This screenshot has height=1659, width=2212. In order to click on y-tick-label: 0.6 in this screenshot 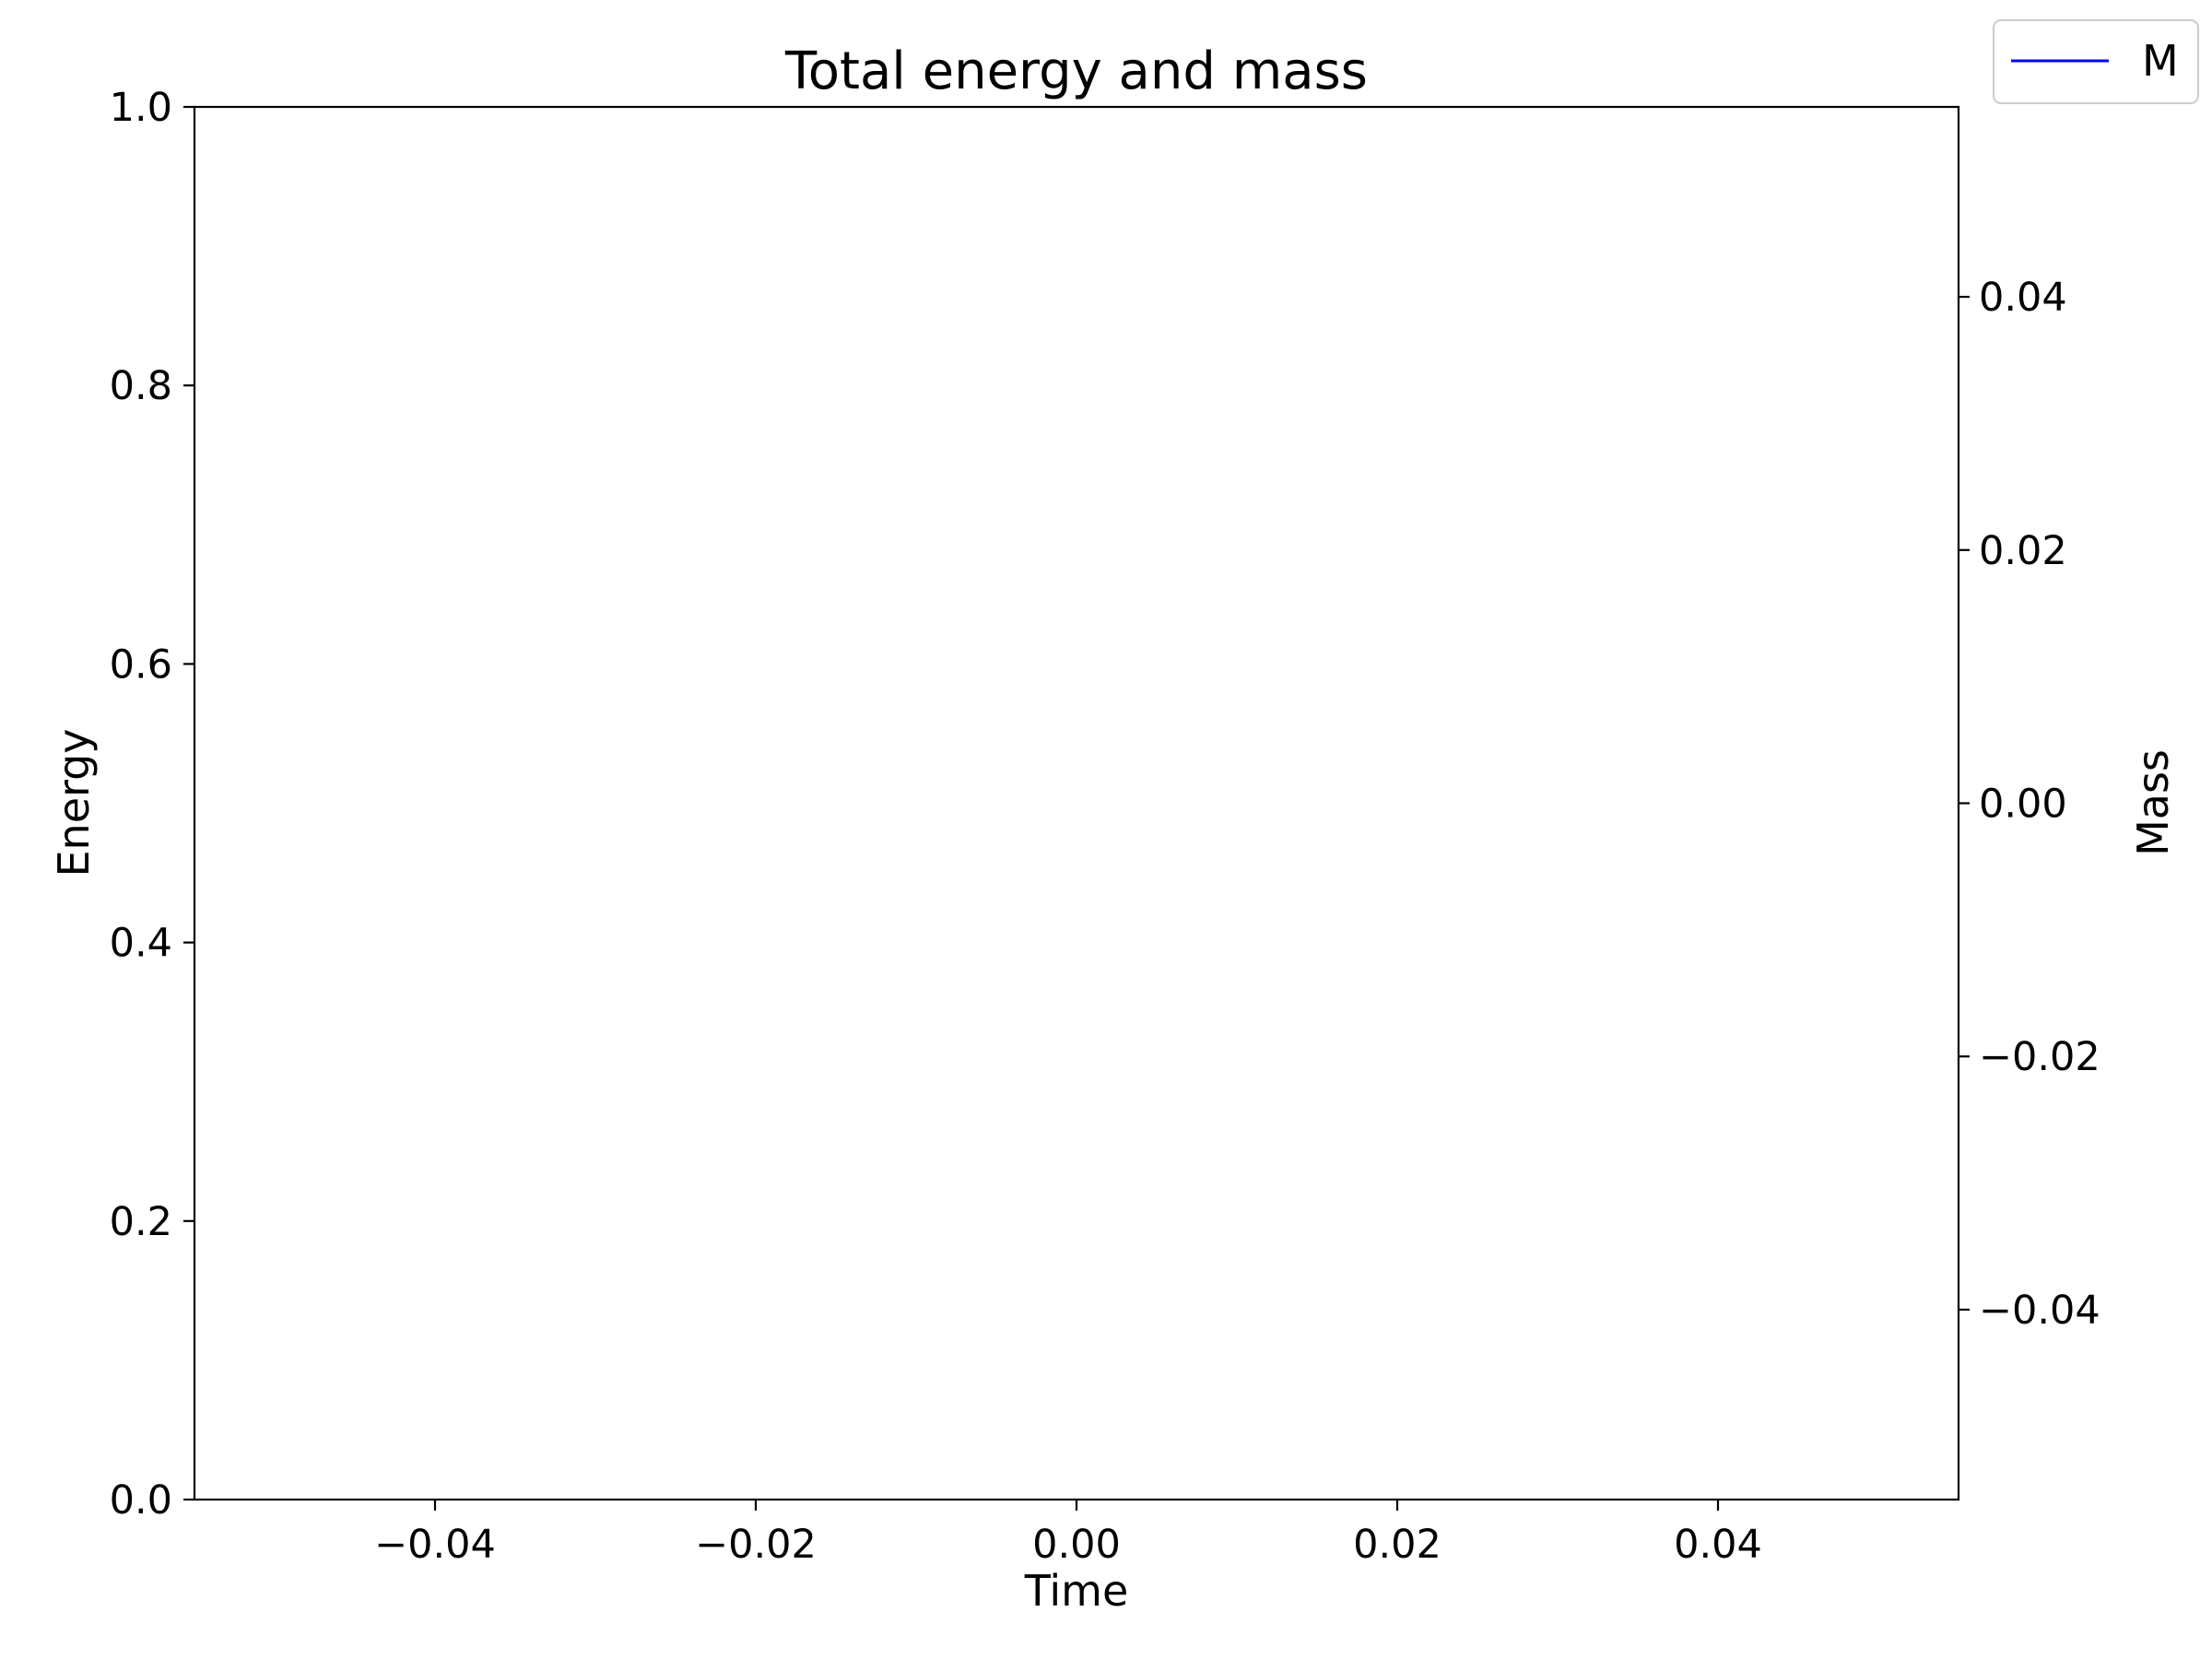, I will do `click(141, 664)`.